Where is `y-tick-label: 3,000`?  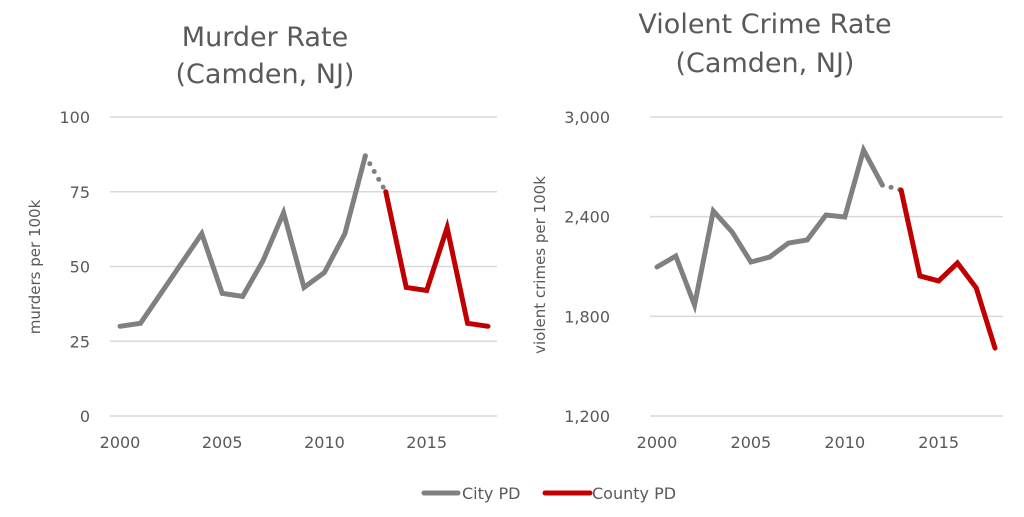 y-tick-label: 3,000 is located at coordinates (587, 117).